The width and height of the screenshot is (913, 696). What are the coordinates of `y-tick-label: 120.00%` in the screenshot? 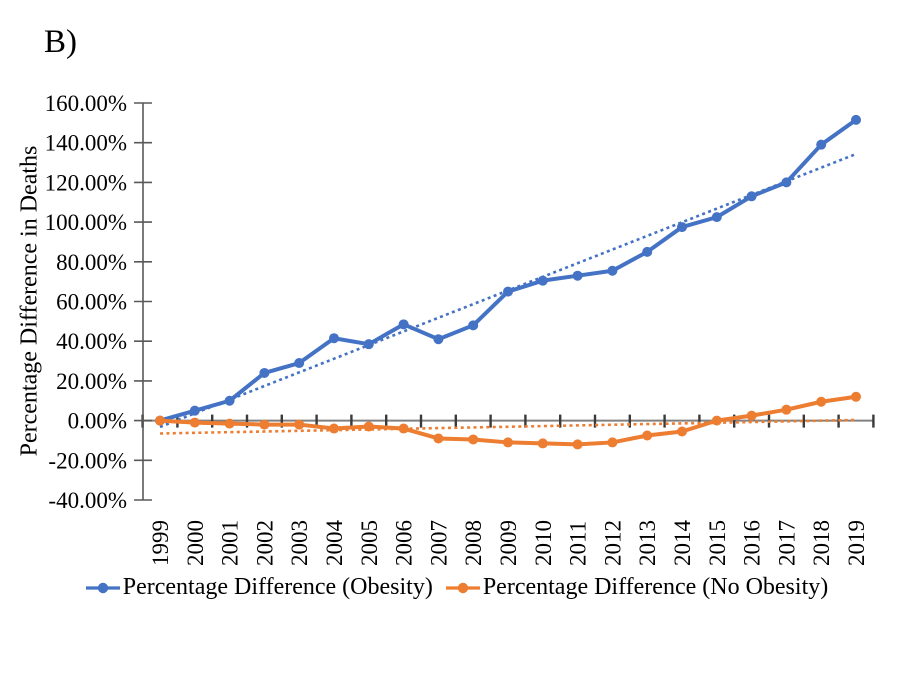 It's located at (86, 182).